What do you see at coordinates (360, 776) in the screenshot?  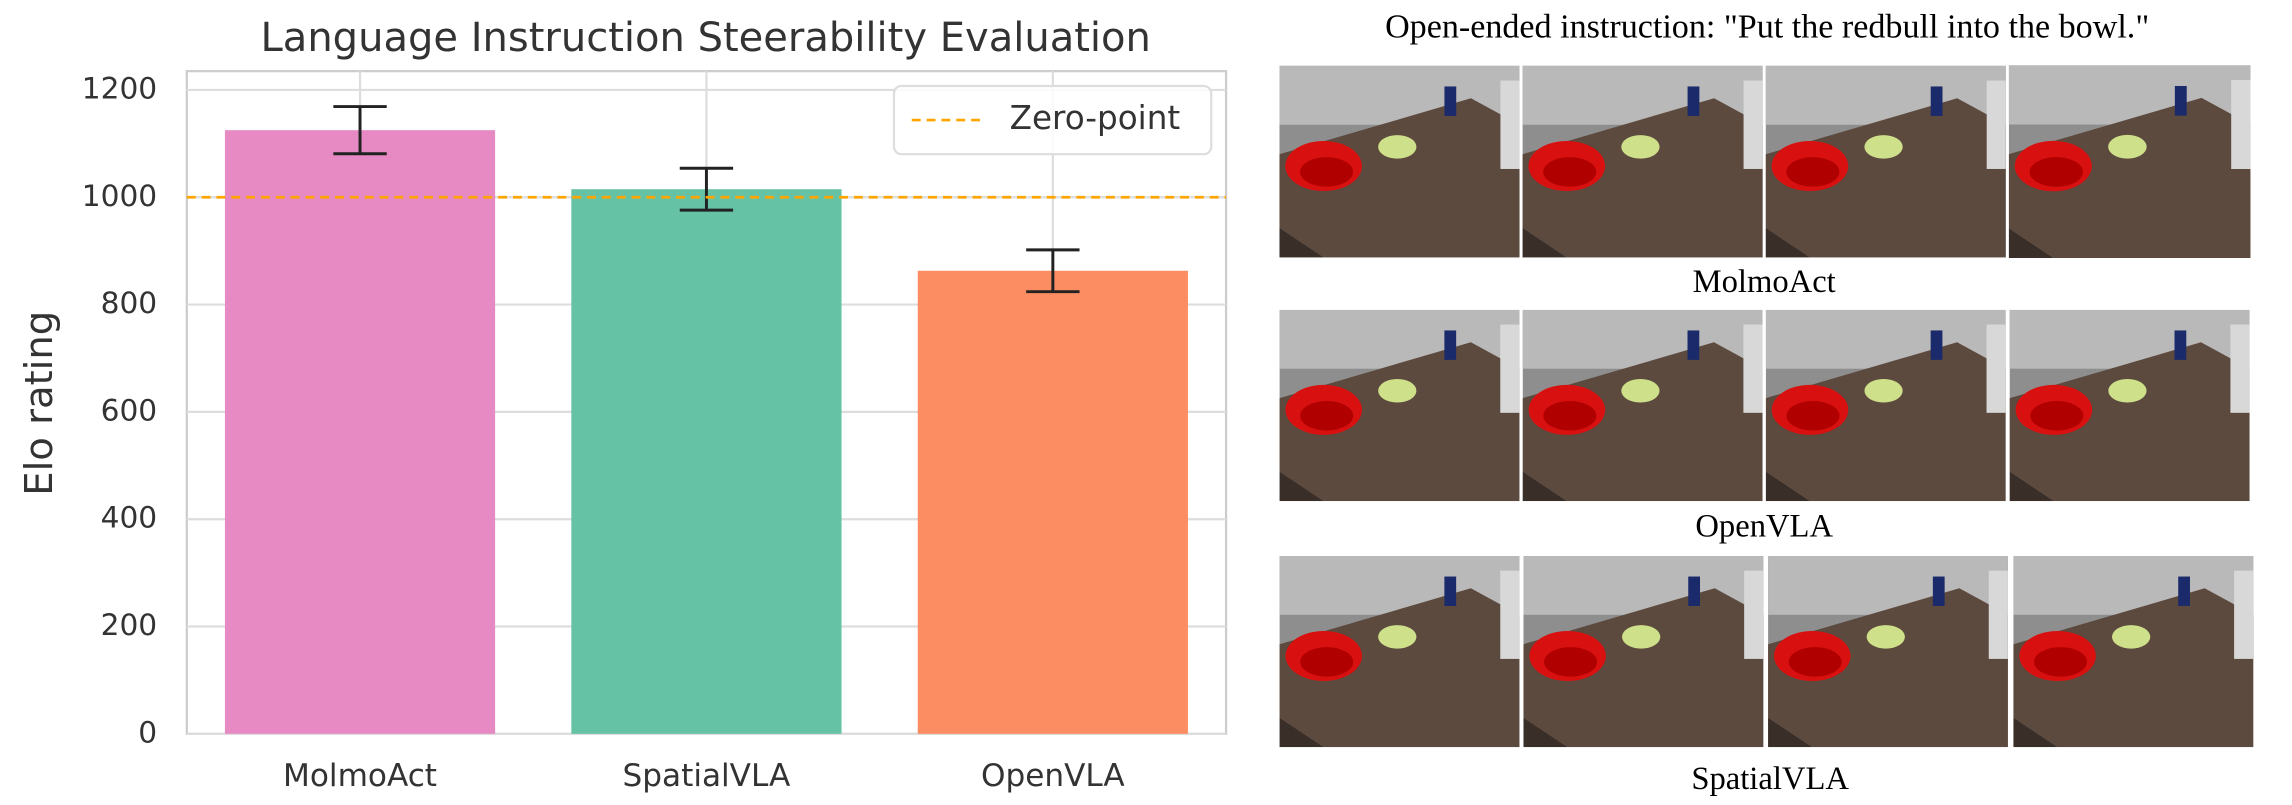 I see `x-tick-label: MolmoAct` at bounding box center [360, 776].